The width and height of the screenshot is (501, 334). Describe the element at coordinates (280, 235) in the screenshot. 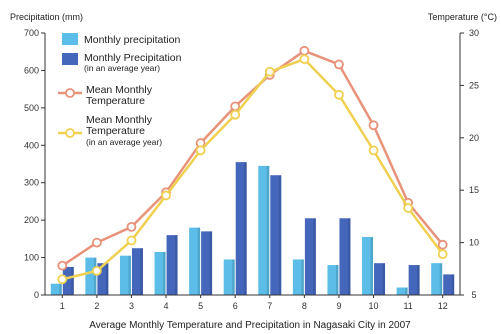

I see `bar-shade-s2-m7` at that location.